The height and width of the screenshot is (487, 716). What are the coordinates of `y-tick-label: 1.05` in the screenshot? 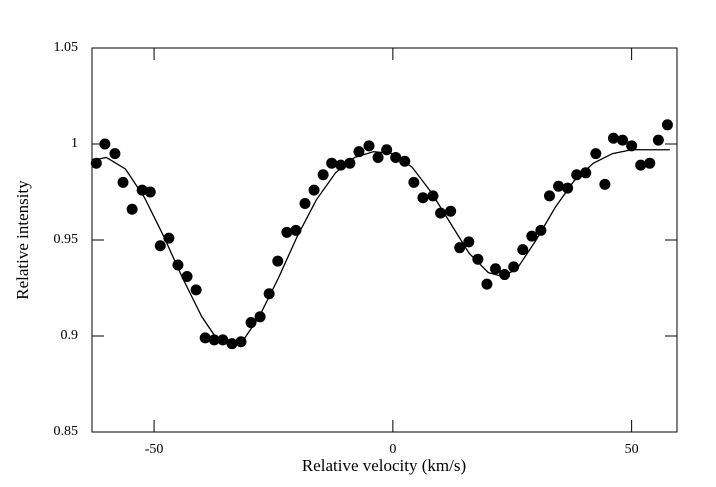 It's located at (66, 47).